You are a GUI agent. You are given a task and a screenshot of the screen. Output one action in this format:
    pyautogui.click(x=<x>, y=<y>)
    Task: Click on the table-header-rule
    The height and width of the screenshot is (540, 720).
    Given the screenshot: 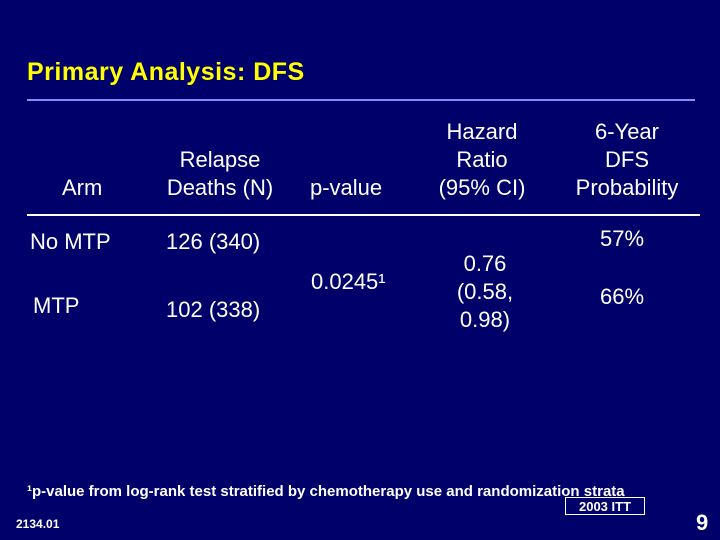 What is the action you would take?
    pyautogui.click(x=363, y=215)
    